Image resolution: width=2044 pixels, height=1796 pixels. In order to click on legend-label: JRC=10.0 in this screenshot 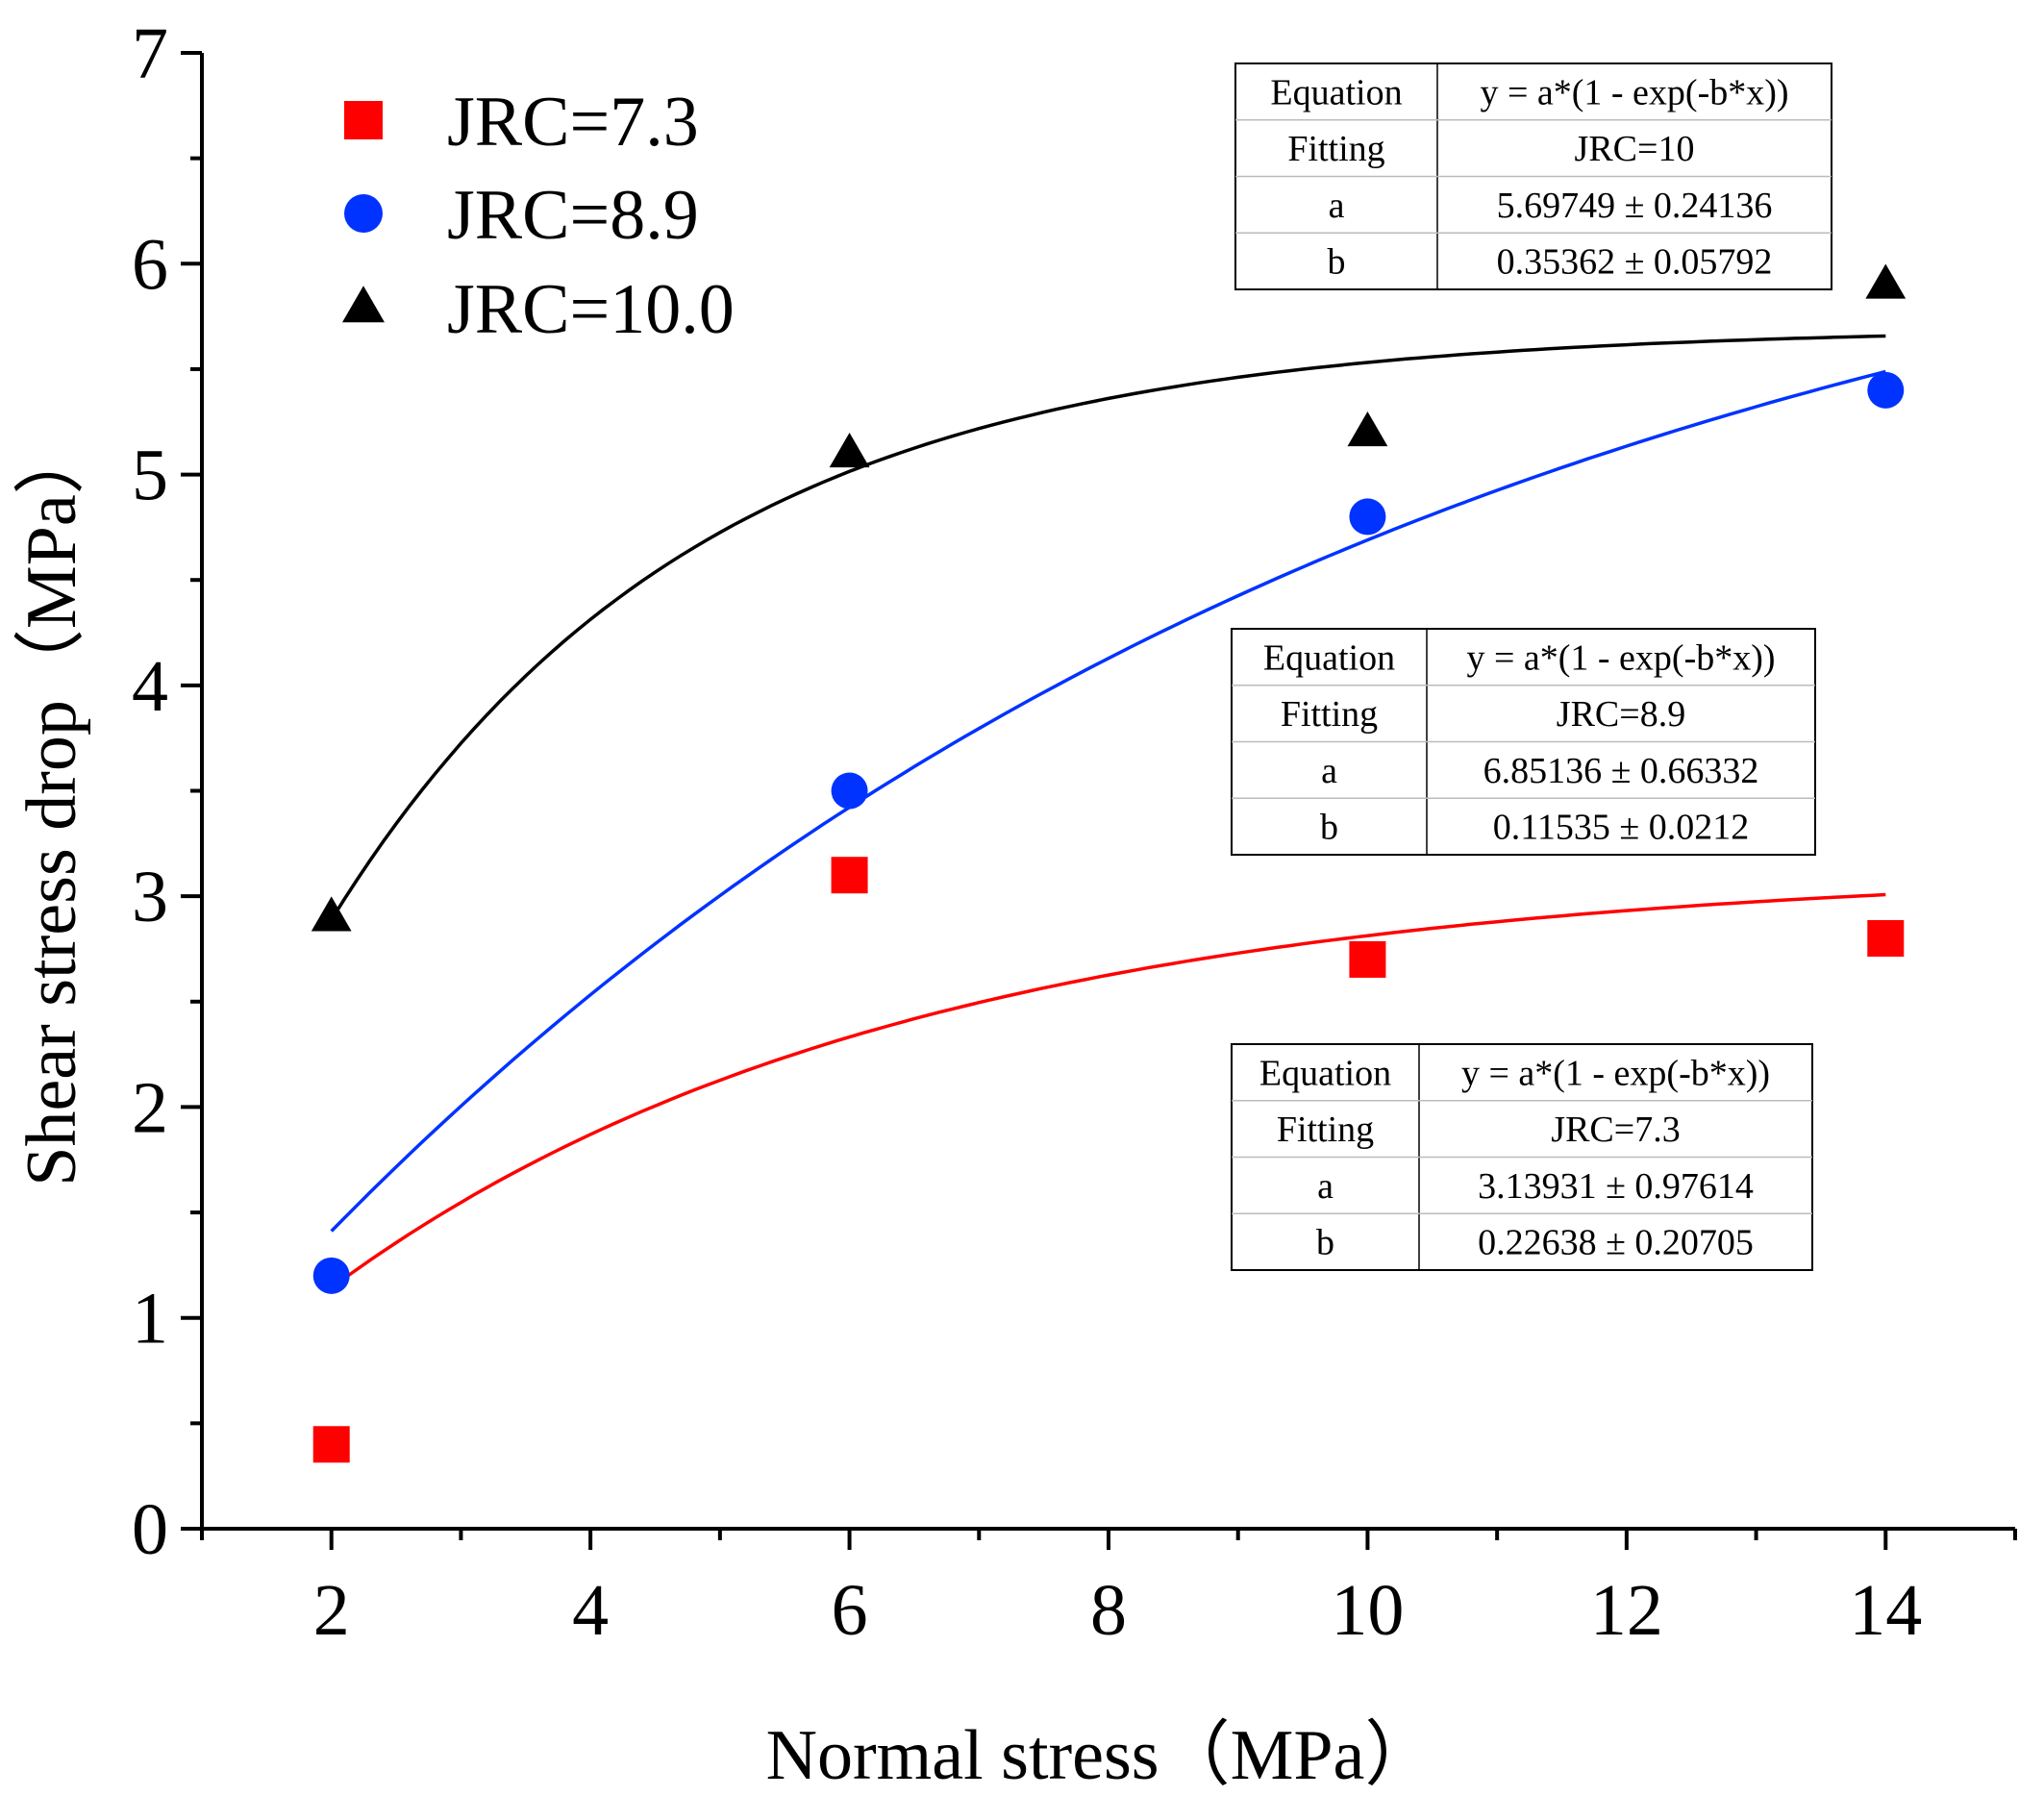, I will do `click(591, 309)`.